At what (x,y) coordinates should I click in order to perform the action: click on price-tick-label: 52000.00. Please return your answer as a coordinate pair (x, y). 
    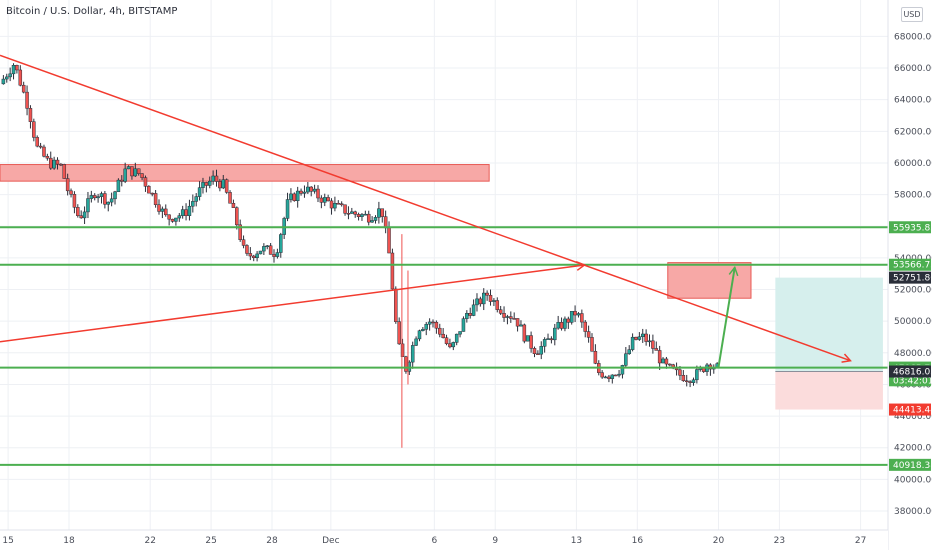
    Looking at the image, I should click on (913, 291).